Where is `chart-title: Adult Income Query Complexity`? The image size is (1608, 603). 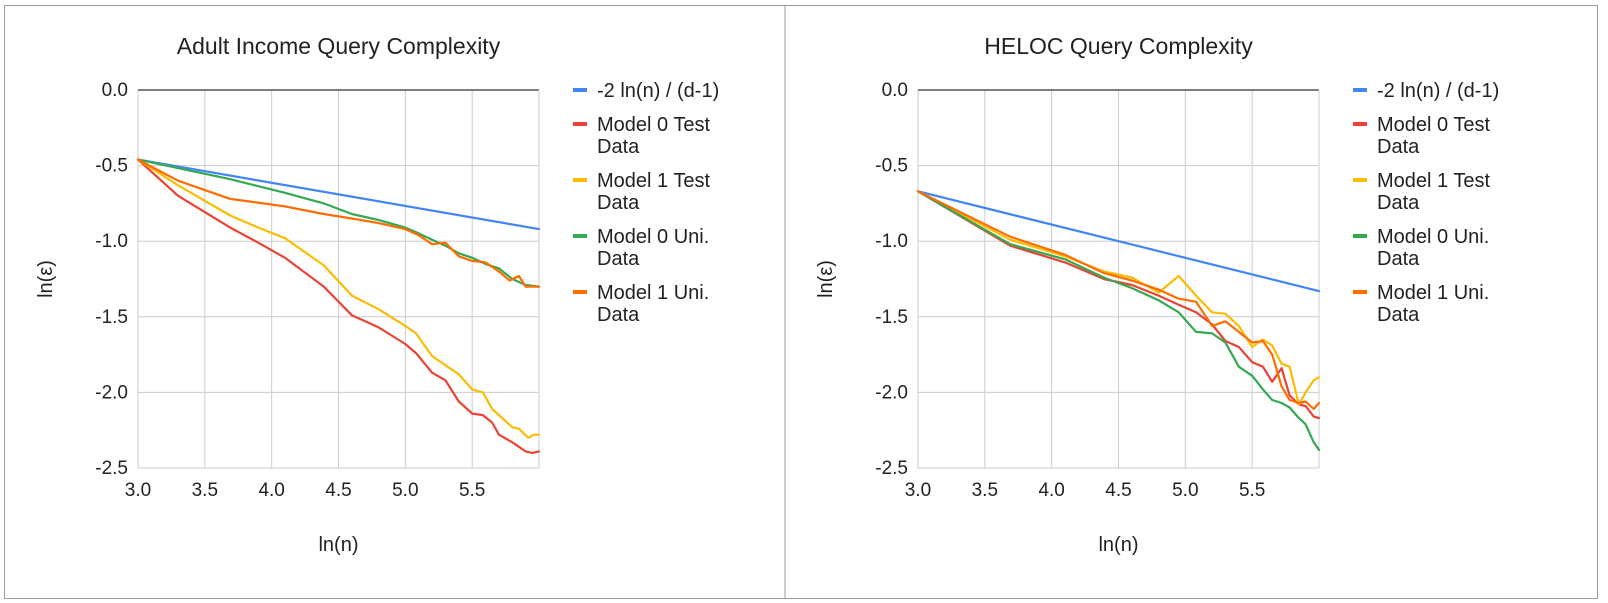
chart-title: Adult Income Query Complexity is located at coordinates (339, 46).